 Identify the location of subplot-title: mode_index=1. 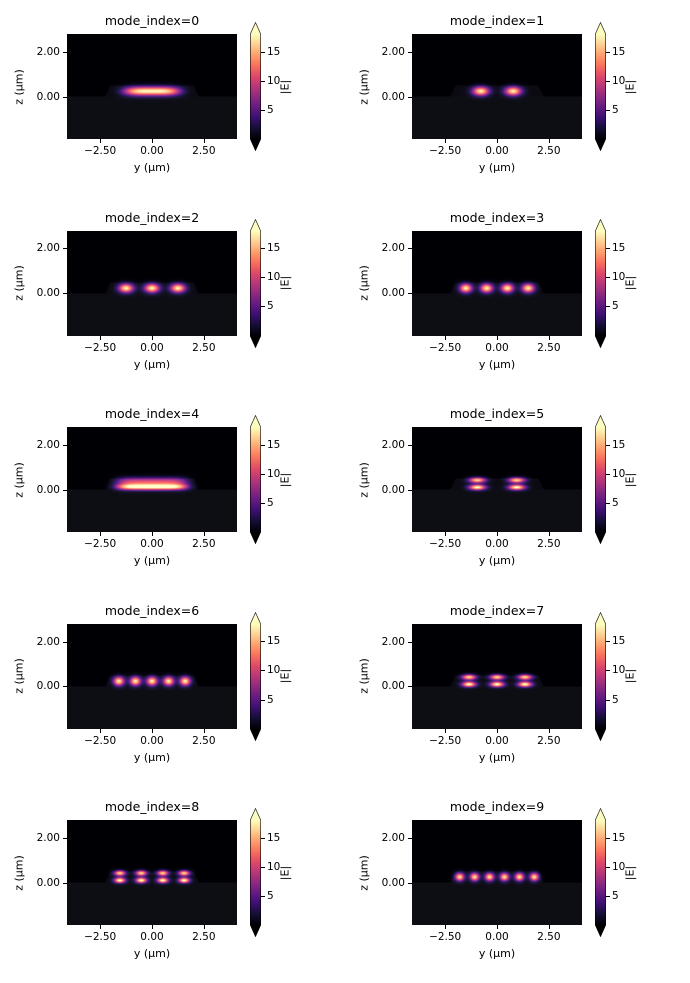
(497, 20).